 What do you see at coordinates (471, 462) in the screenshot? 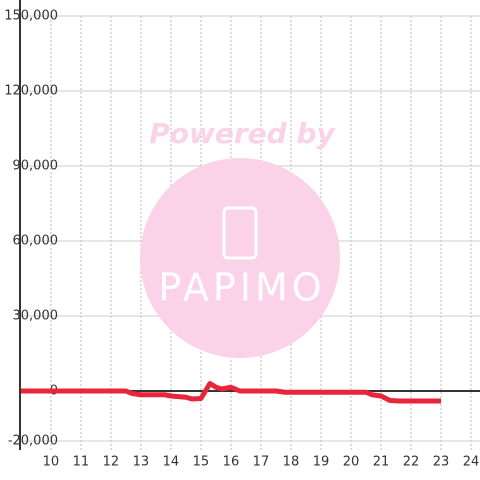
I see `x-tick-label: 24` at bounding box center [471, 462].